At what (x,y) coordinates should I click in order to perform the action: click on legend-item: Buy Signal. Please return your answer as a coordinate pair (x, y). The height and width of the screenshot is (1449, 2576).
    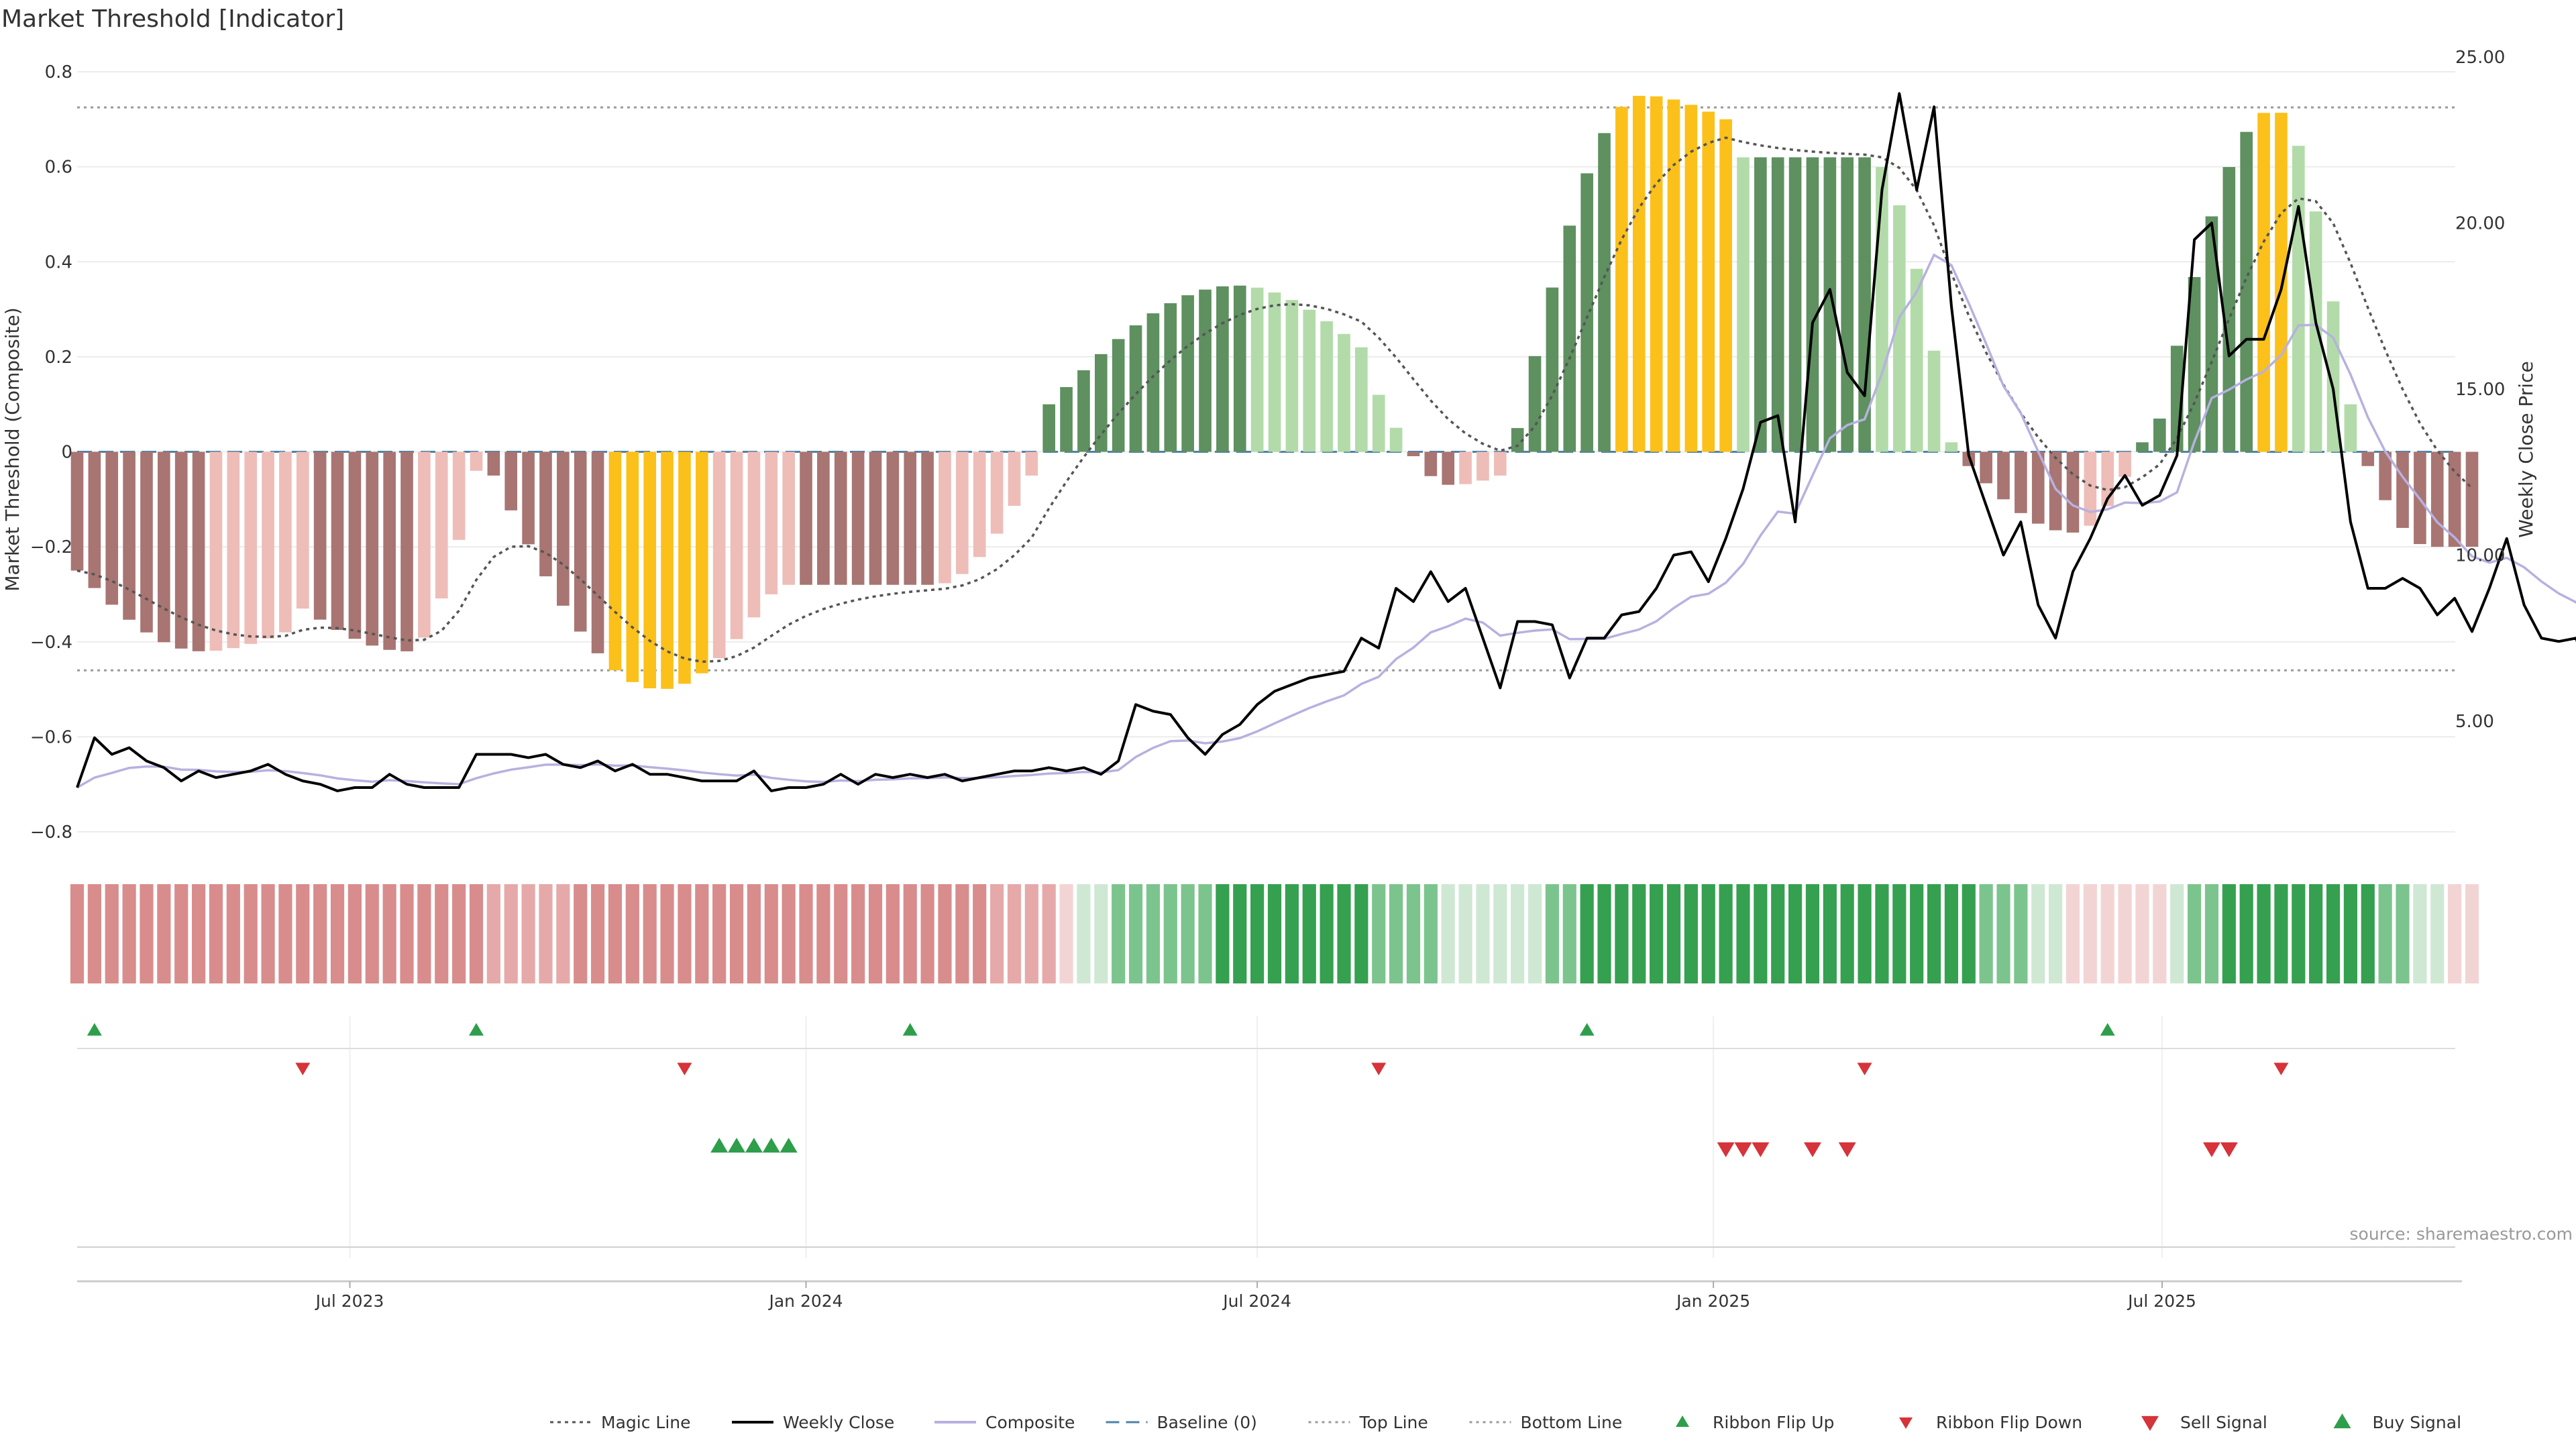
    Looking at the image, I should click on (2397, 1422).